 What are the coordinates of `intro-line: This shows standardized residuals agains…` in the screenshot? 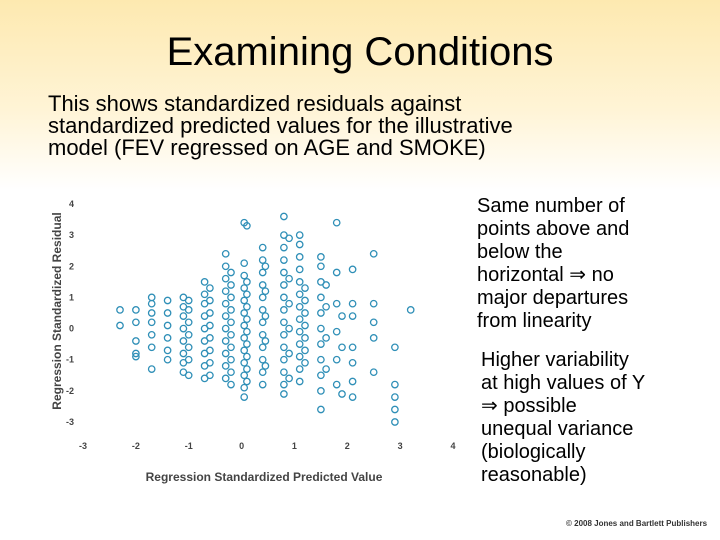 It's located at (255, 103).